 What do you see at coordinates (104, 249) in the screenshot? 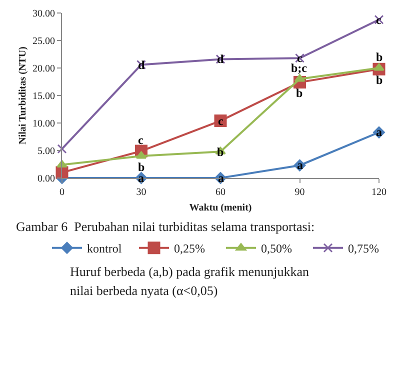
I see `legend-label: kontrol` at bounding box center [104, 249].